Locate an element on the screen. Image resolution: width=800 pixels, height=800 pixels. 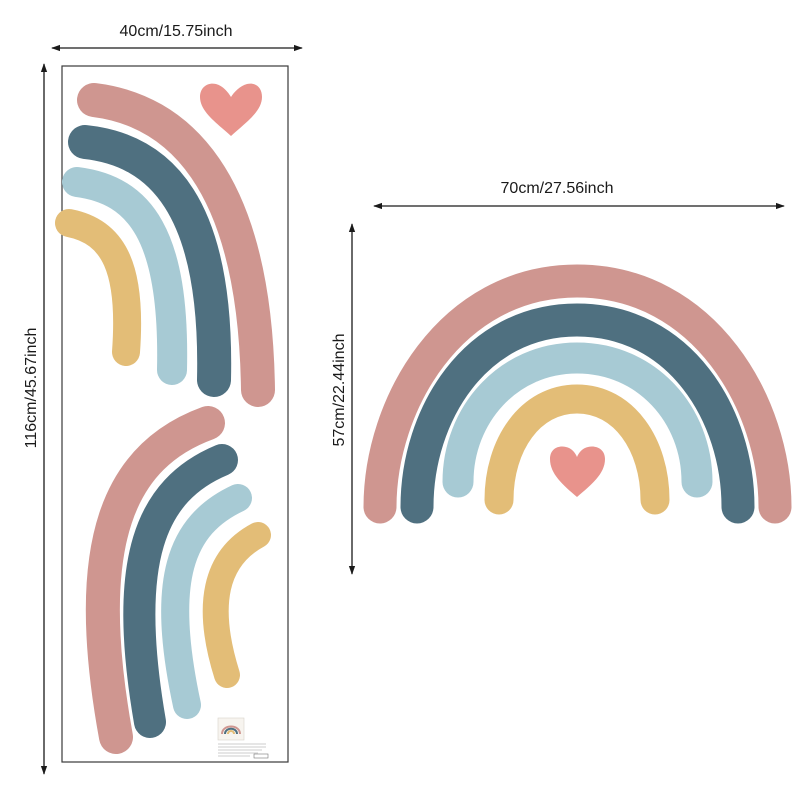
rainbow-lightblue-band is located at coordinates (577, 420).